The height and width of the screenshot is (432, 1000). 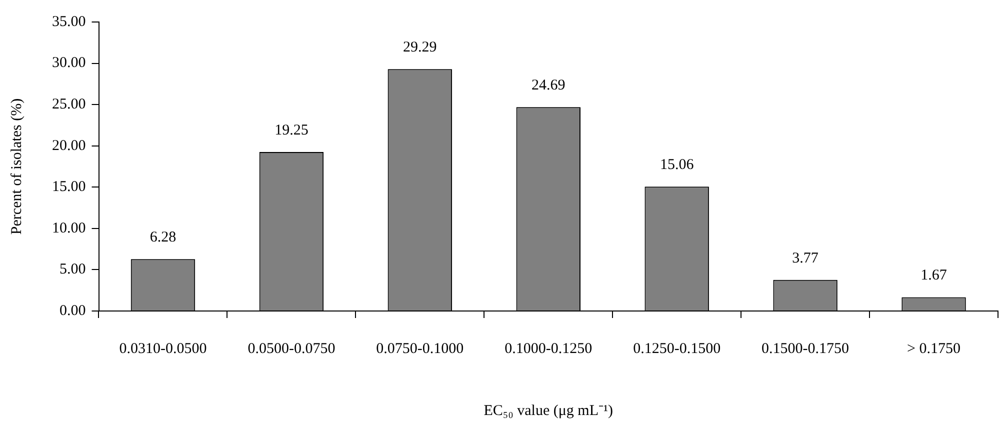 I want to click on y-axis-title: Percent of isolates (%), so click(x=16, y=166).